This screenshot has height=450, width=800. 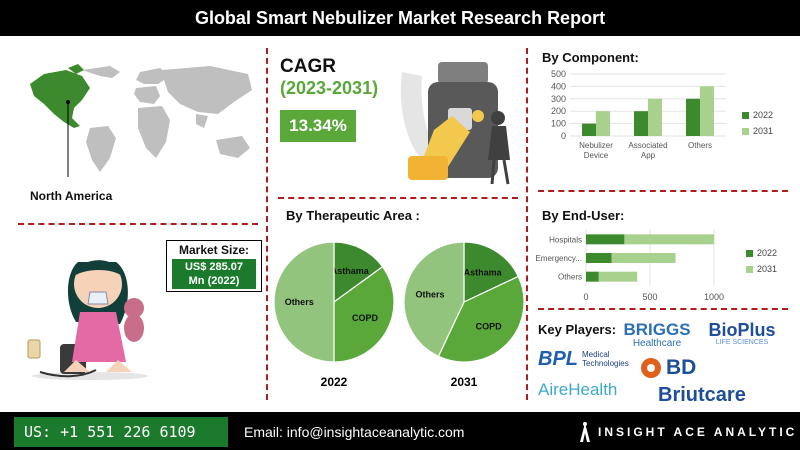 What do you see at coordinates (577, 329) in the screenshot?
I see `key-players-label: Key Players:` at bounding box center [577, 329].